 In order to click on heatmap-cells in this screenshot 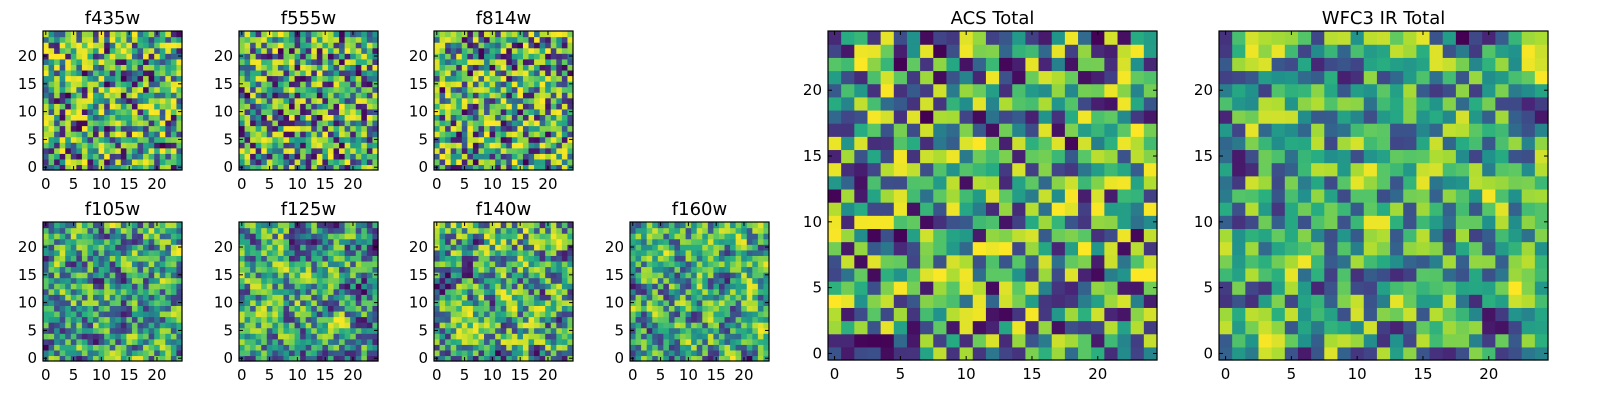, I will do `click(504, 292)`.